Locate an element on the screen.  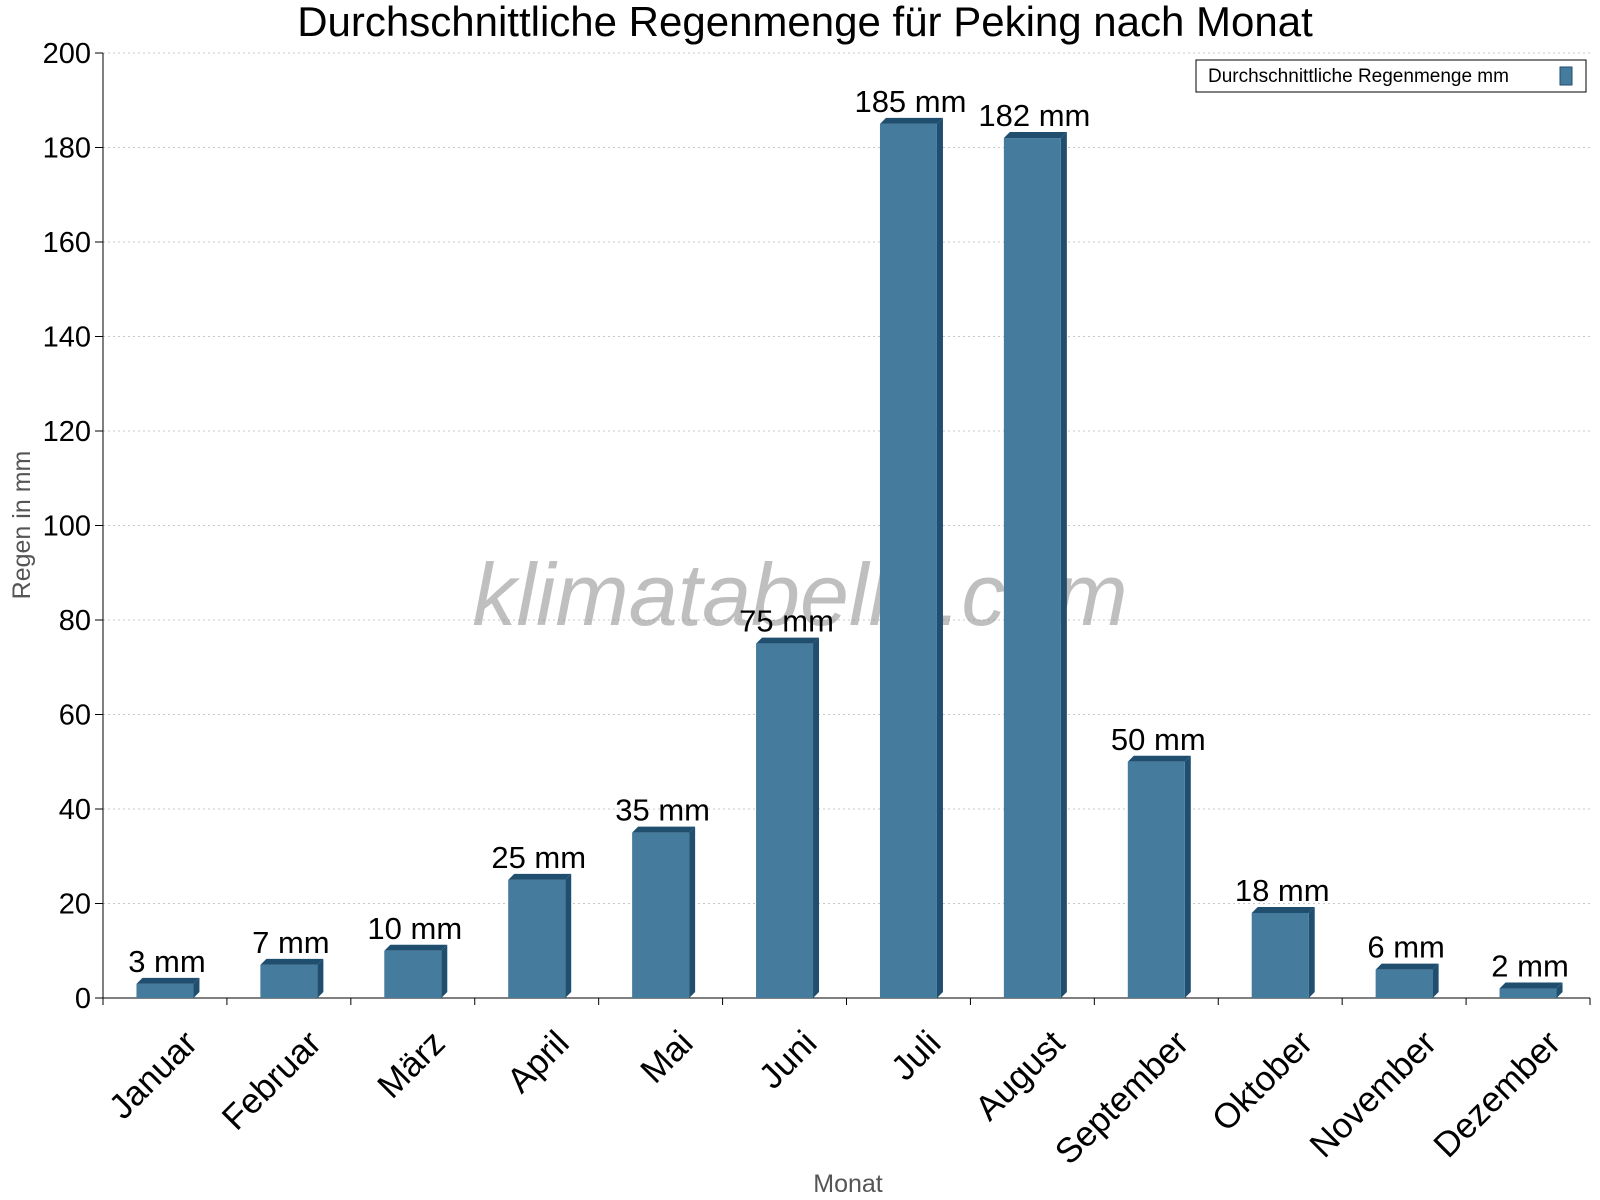
legend-swatch is located at coordinates (1566, 76).